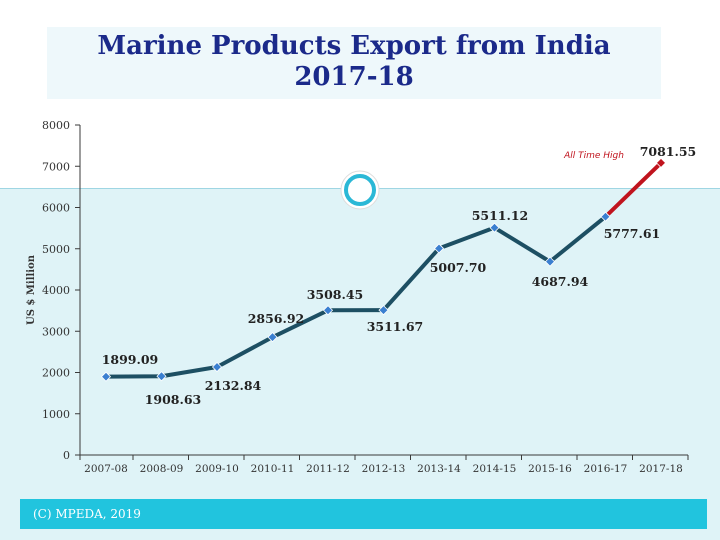  Describe the element at coordinates (363, 514) in the screenshot. I see `footer-bar` at that location.